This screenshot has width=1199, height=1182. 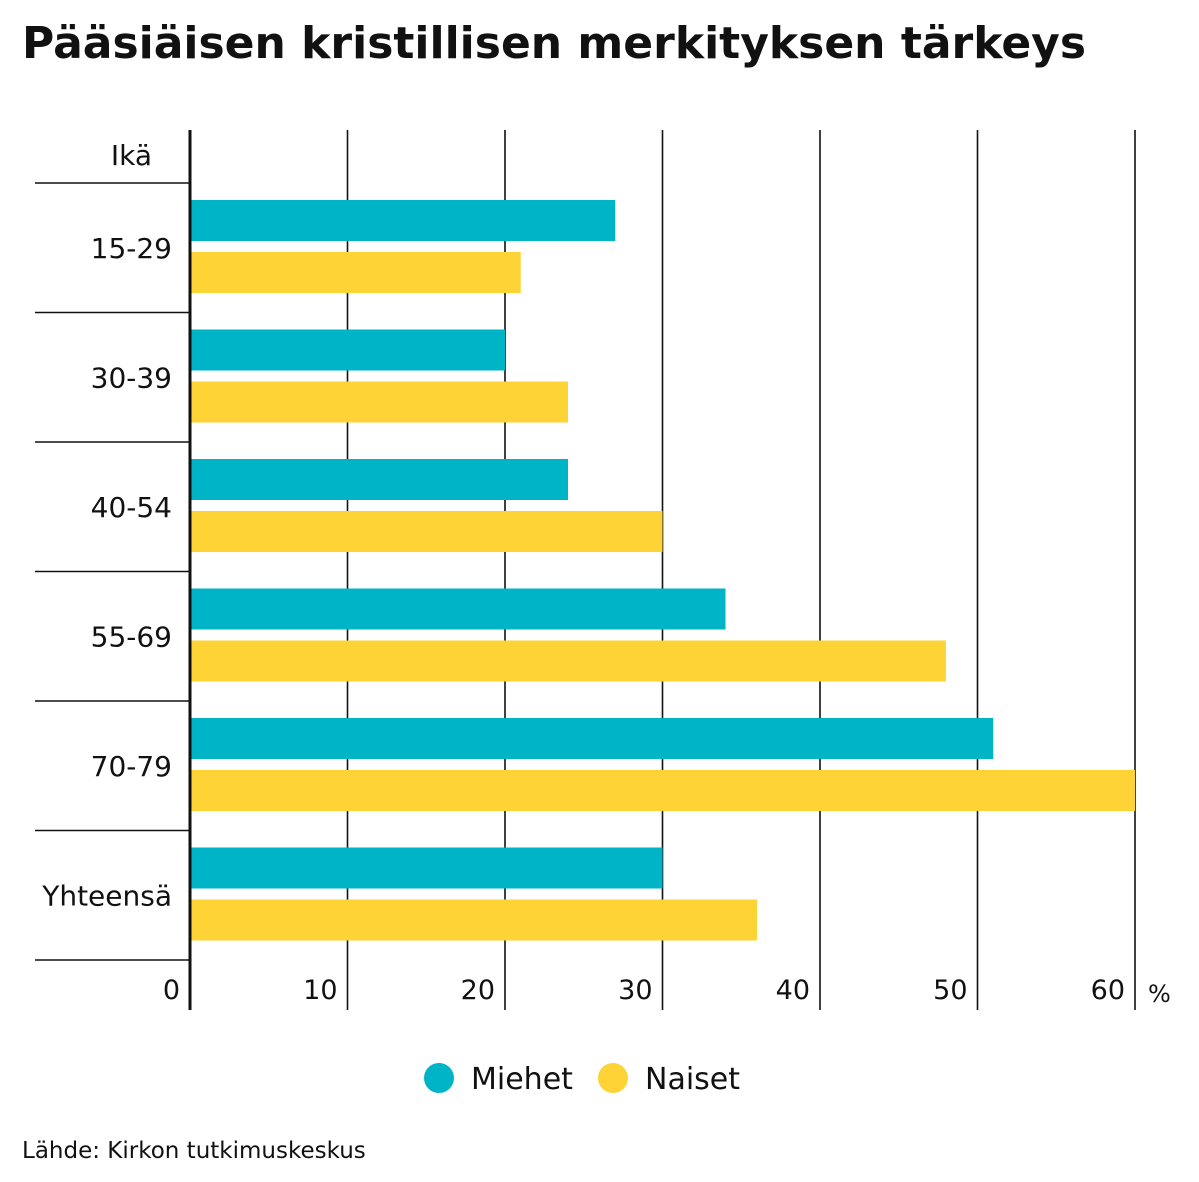 I want to click on category-label: 30-39, so click(x=131, y=377).